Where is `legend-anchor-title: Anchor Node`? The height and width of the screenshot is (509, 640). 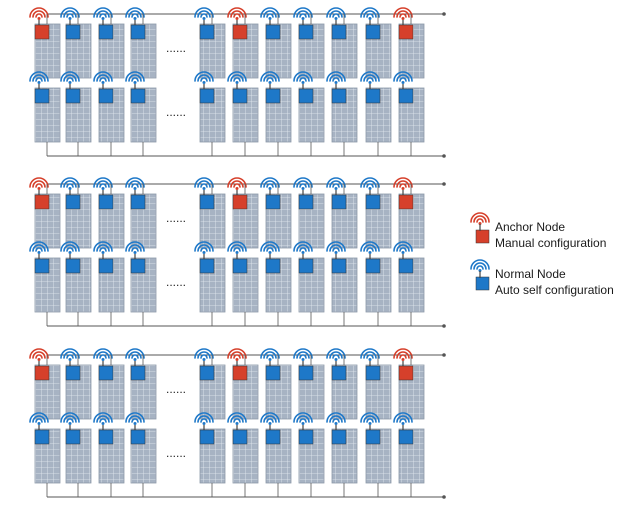
legend-anchor-title: Anchor Node is located at coordinates (530, 227).